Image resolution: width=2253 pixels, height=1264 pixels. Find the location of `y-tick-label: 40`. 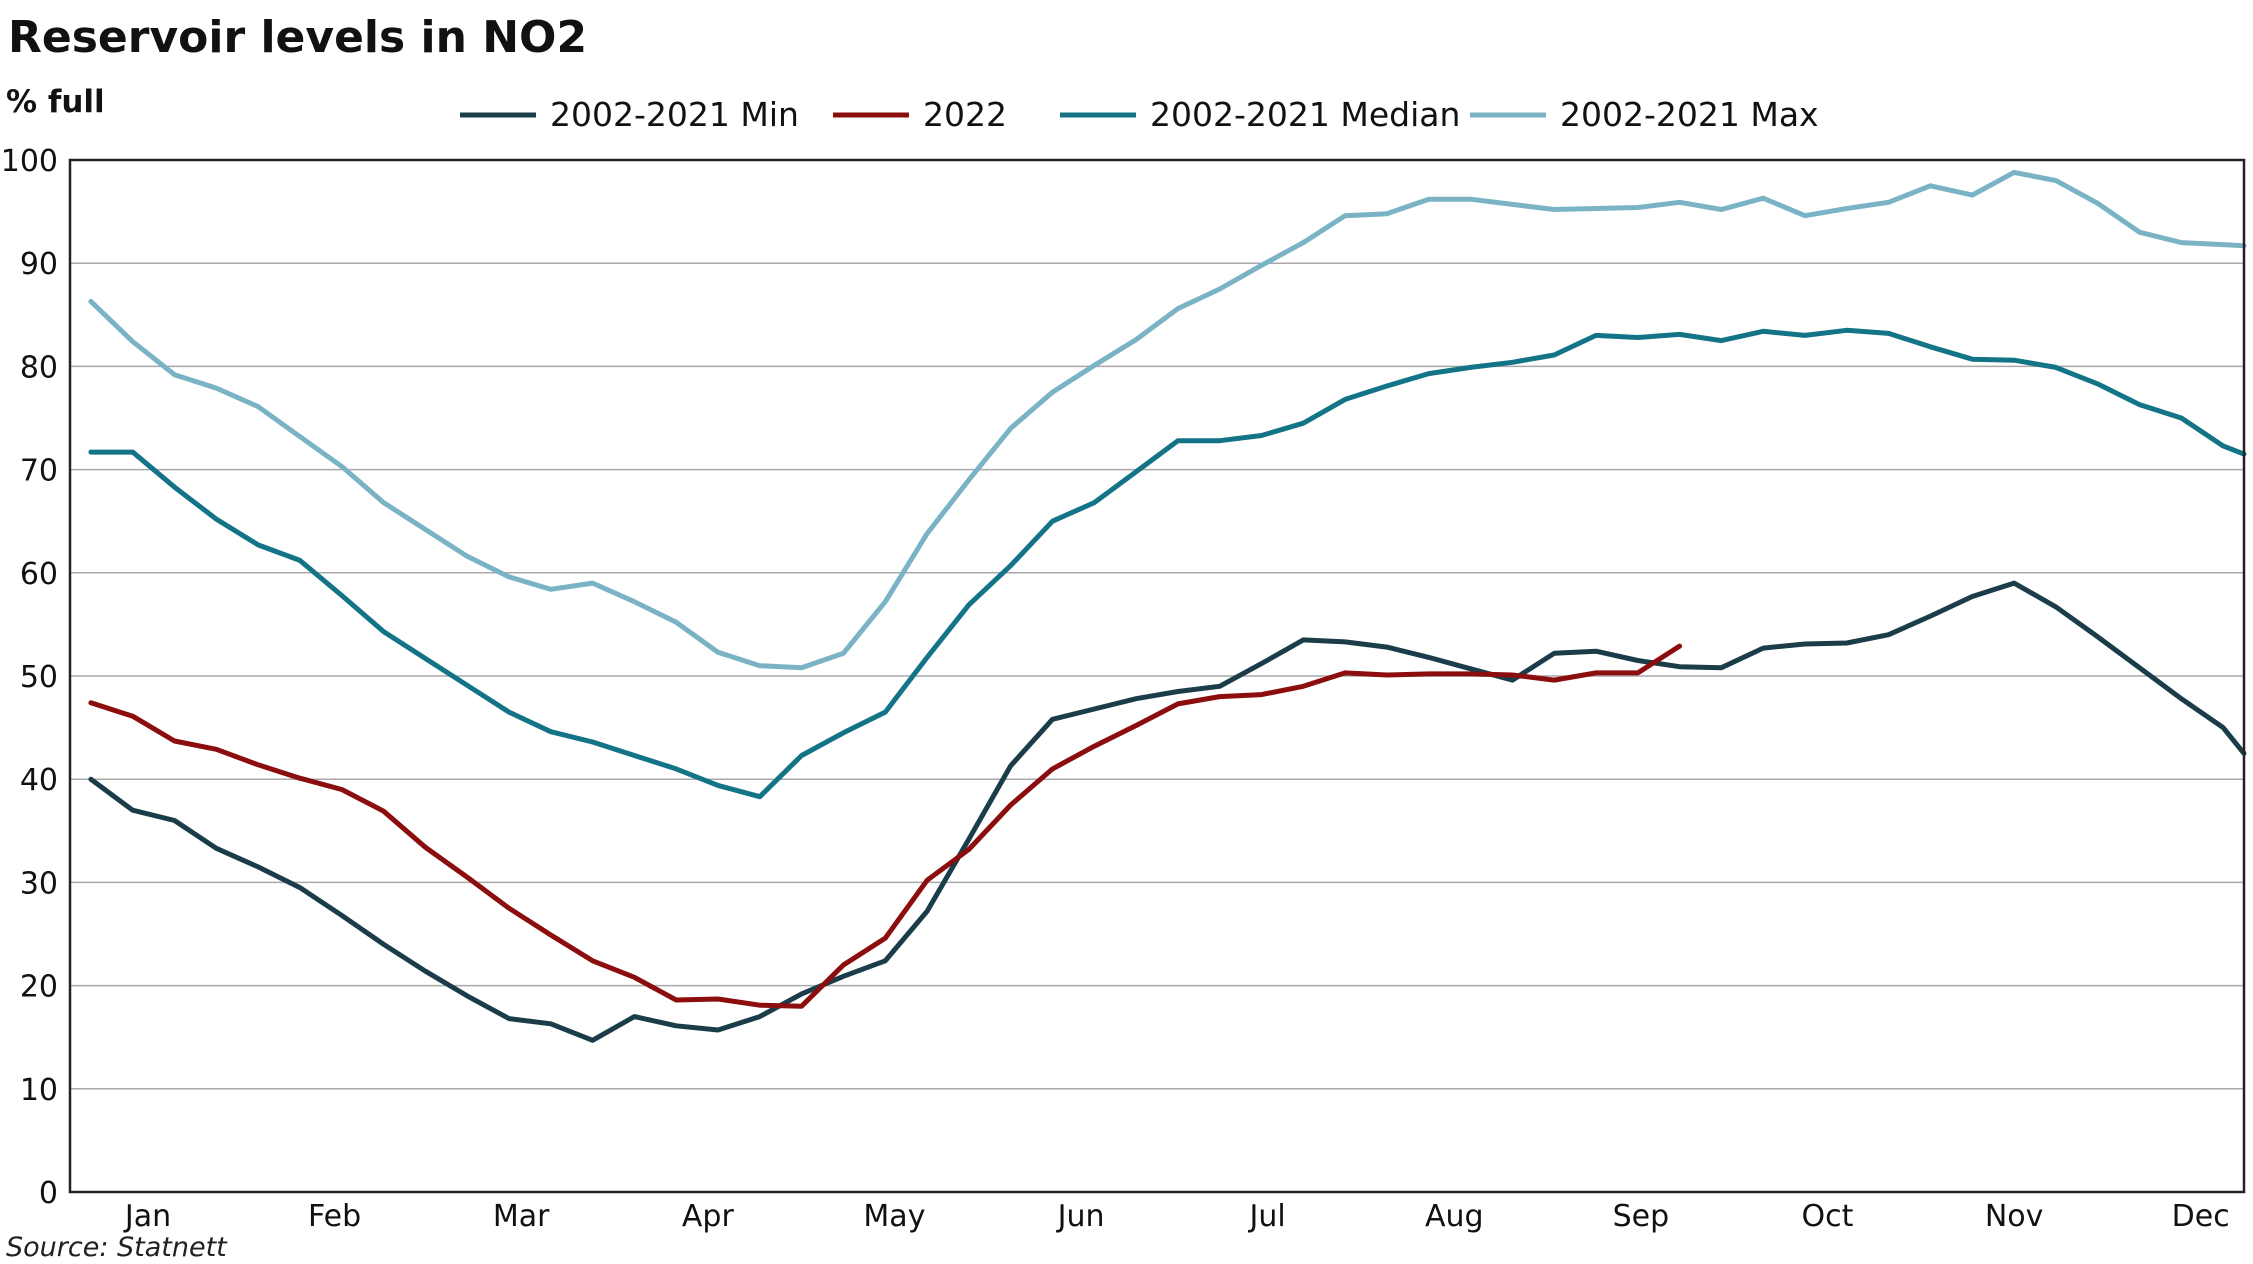

y-tick-label: 40 is located at coordinates (39, 780).